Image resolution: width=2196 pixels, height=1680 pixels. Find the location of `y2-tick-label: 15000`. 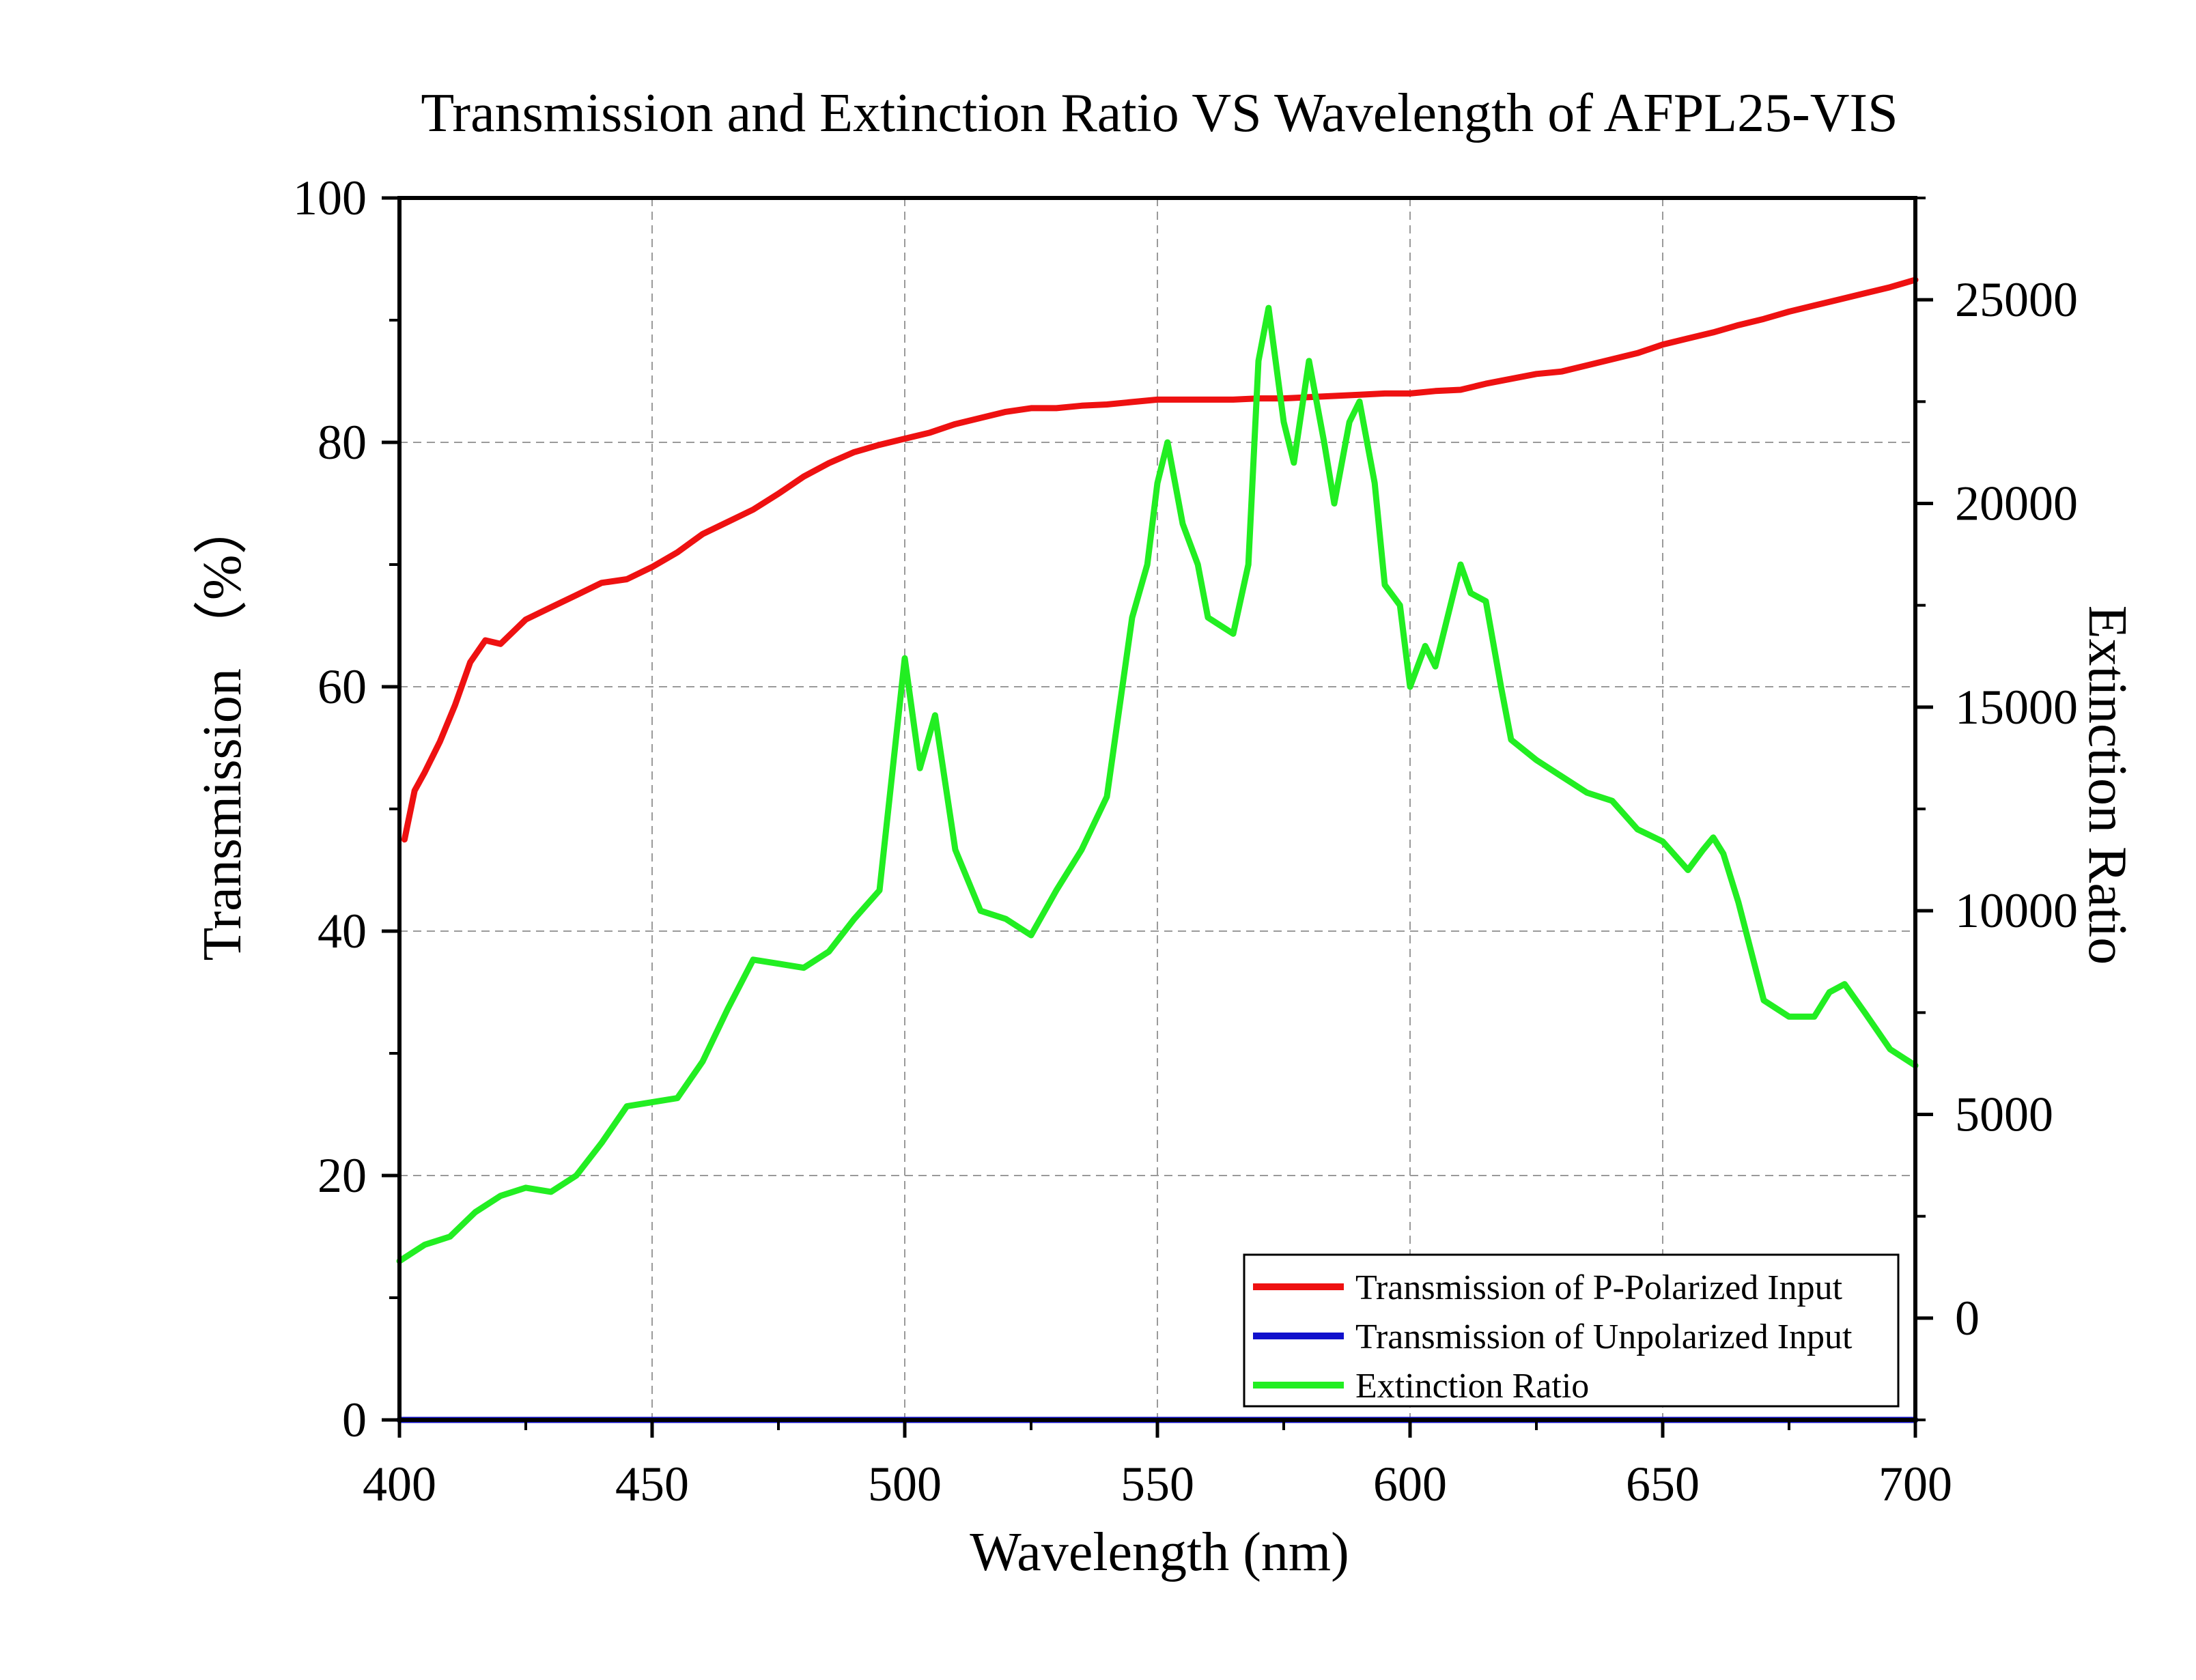

y2-tick-label: 15000 is located at coordinates (2017, 707).